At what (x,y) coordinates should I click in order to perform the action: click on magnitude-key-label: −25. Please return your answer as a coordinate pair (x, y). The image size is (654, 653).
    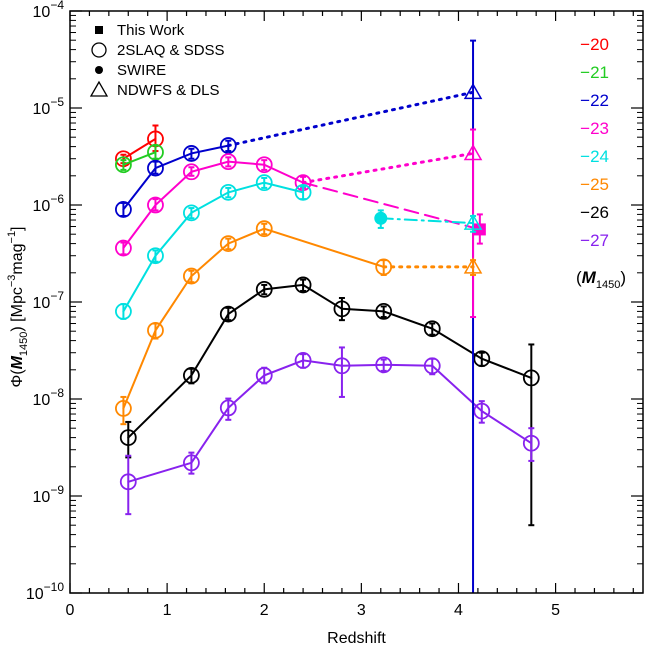
    Looking at the image, I should click on (594, 184).